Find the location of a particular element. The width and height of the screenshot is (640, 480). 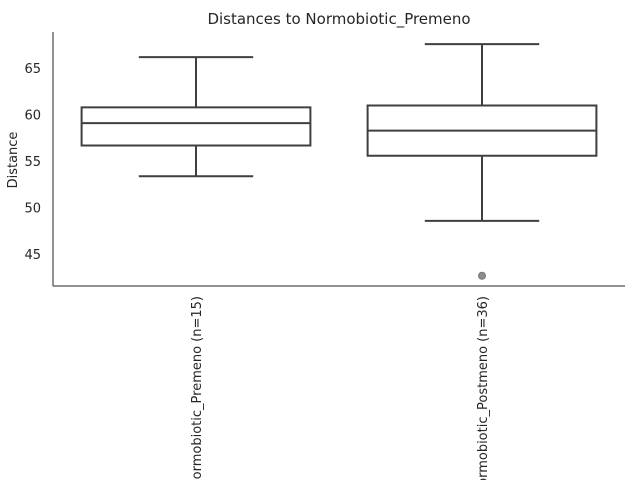

y-tick-label: 65 is located at coordinates (32, 69).